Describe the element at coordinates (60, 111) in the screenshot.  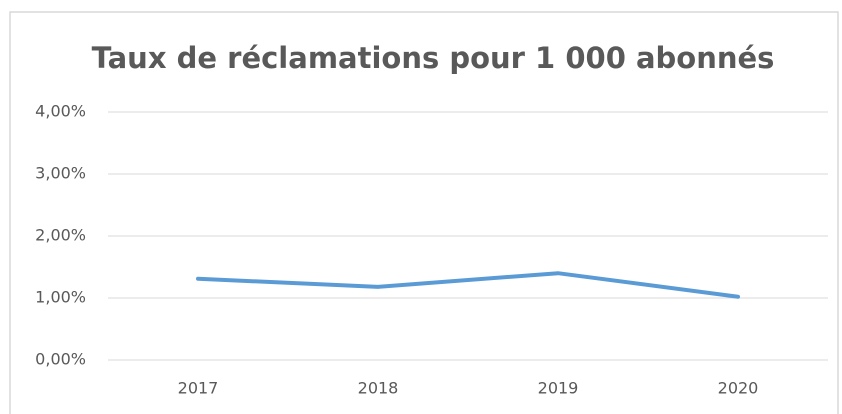
I see `y-tick-label: 4,00%` at that location.